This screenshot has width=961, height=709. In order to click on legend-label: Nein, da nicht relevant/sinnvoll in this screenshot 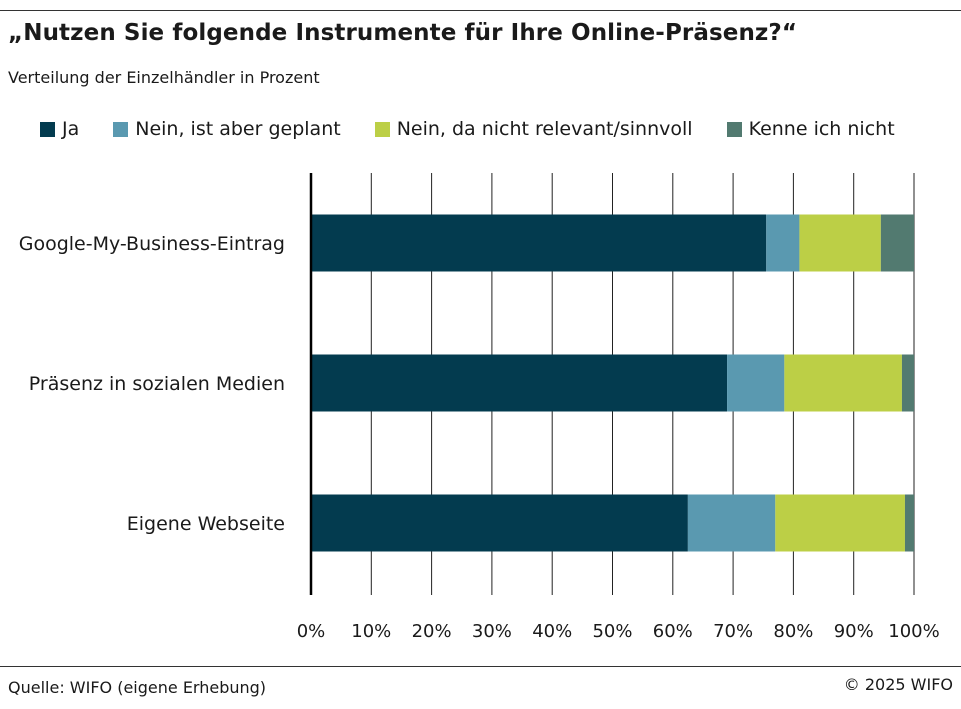, I will do `click(544, 129)`.